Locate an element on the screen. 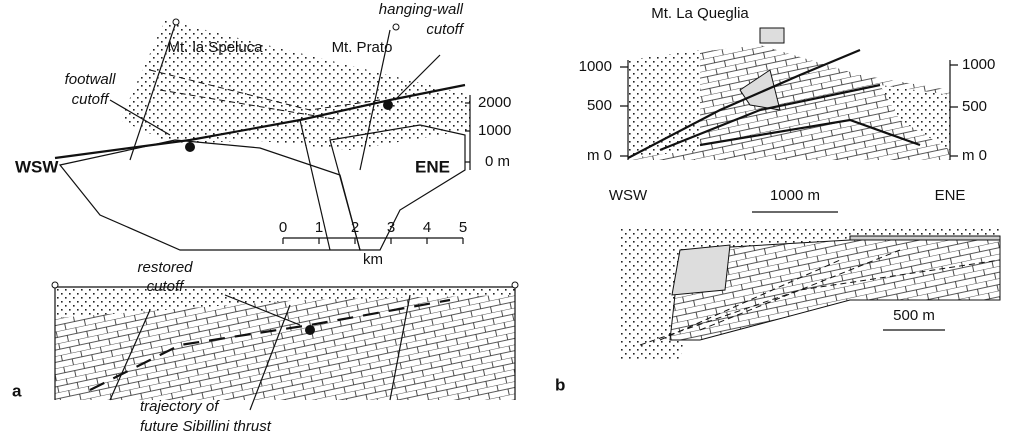 The width and height of the screenshot is (1016, 437). peak-label: Mt. Prato is located at coordinates (362, 47).